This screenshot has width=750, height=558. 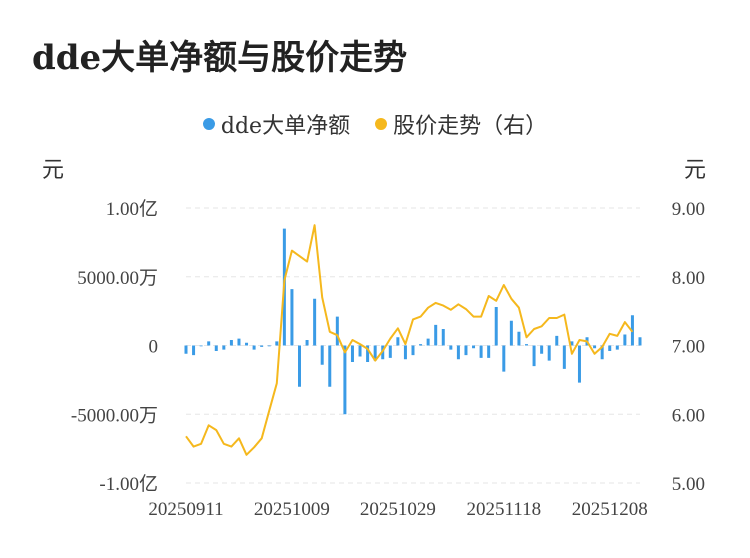 I want to click on legend-label-line: 股价走势（右）, so click(x=470, y=126).